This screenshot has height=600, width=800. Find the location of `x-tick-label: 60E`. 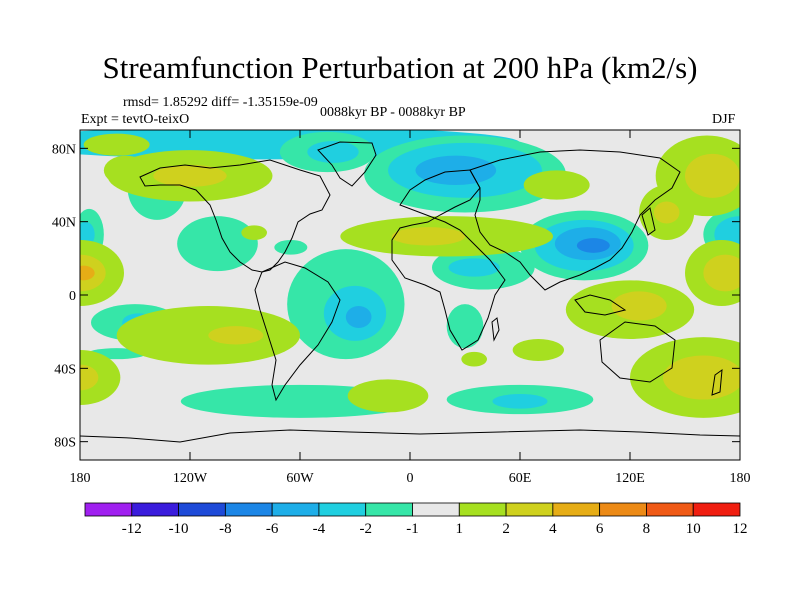

x-tick-label: 60E is located at coordinates (520, 478).